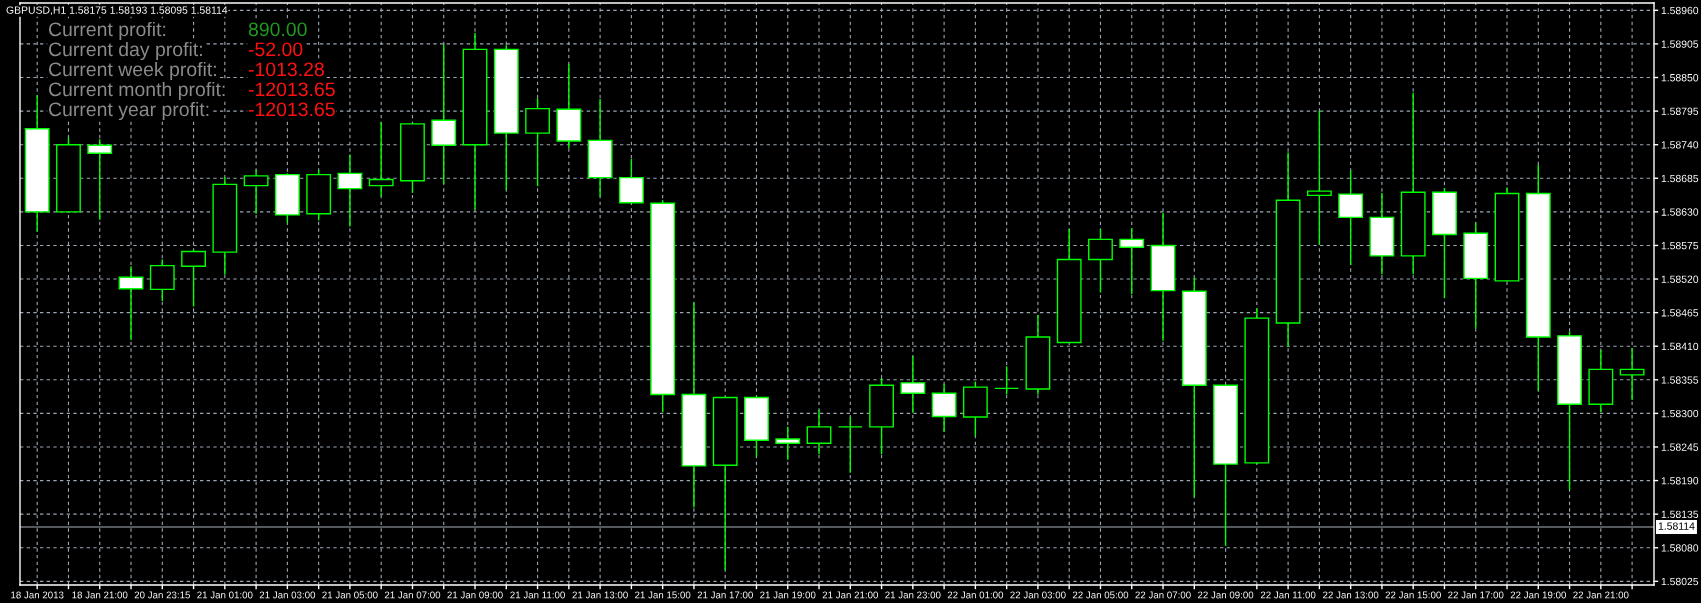 The image size is (1701, 603). Describe the element at coordinates (1680, 380) in the screenshot. I see `y-tick-label: 1.58355` at that location.